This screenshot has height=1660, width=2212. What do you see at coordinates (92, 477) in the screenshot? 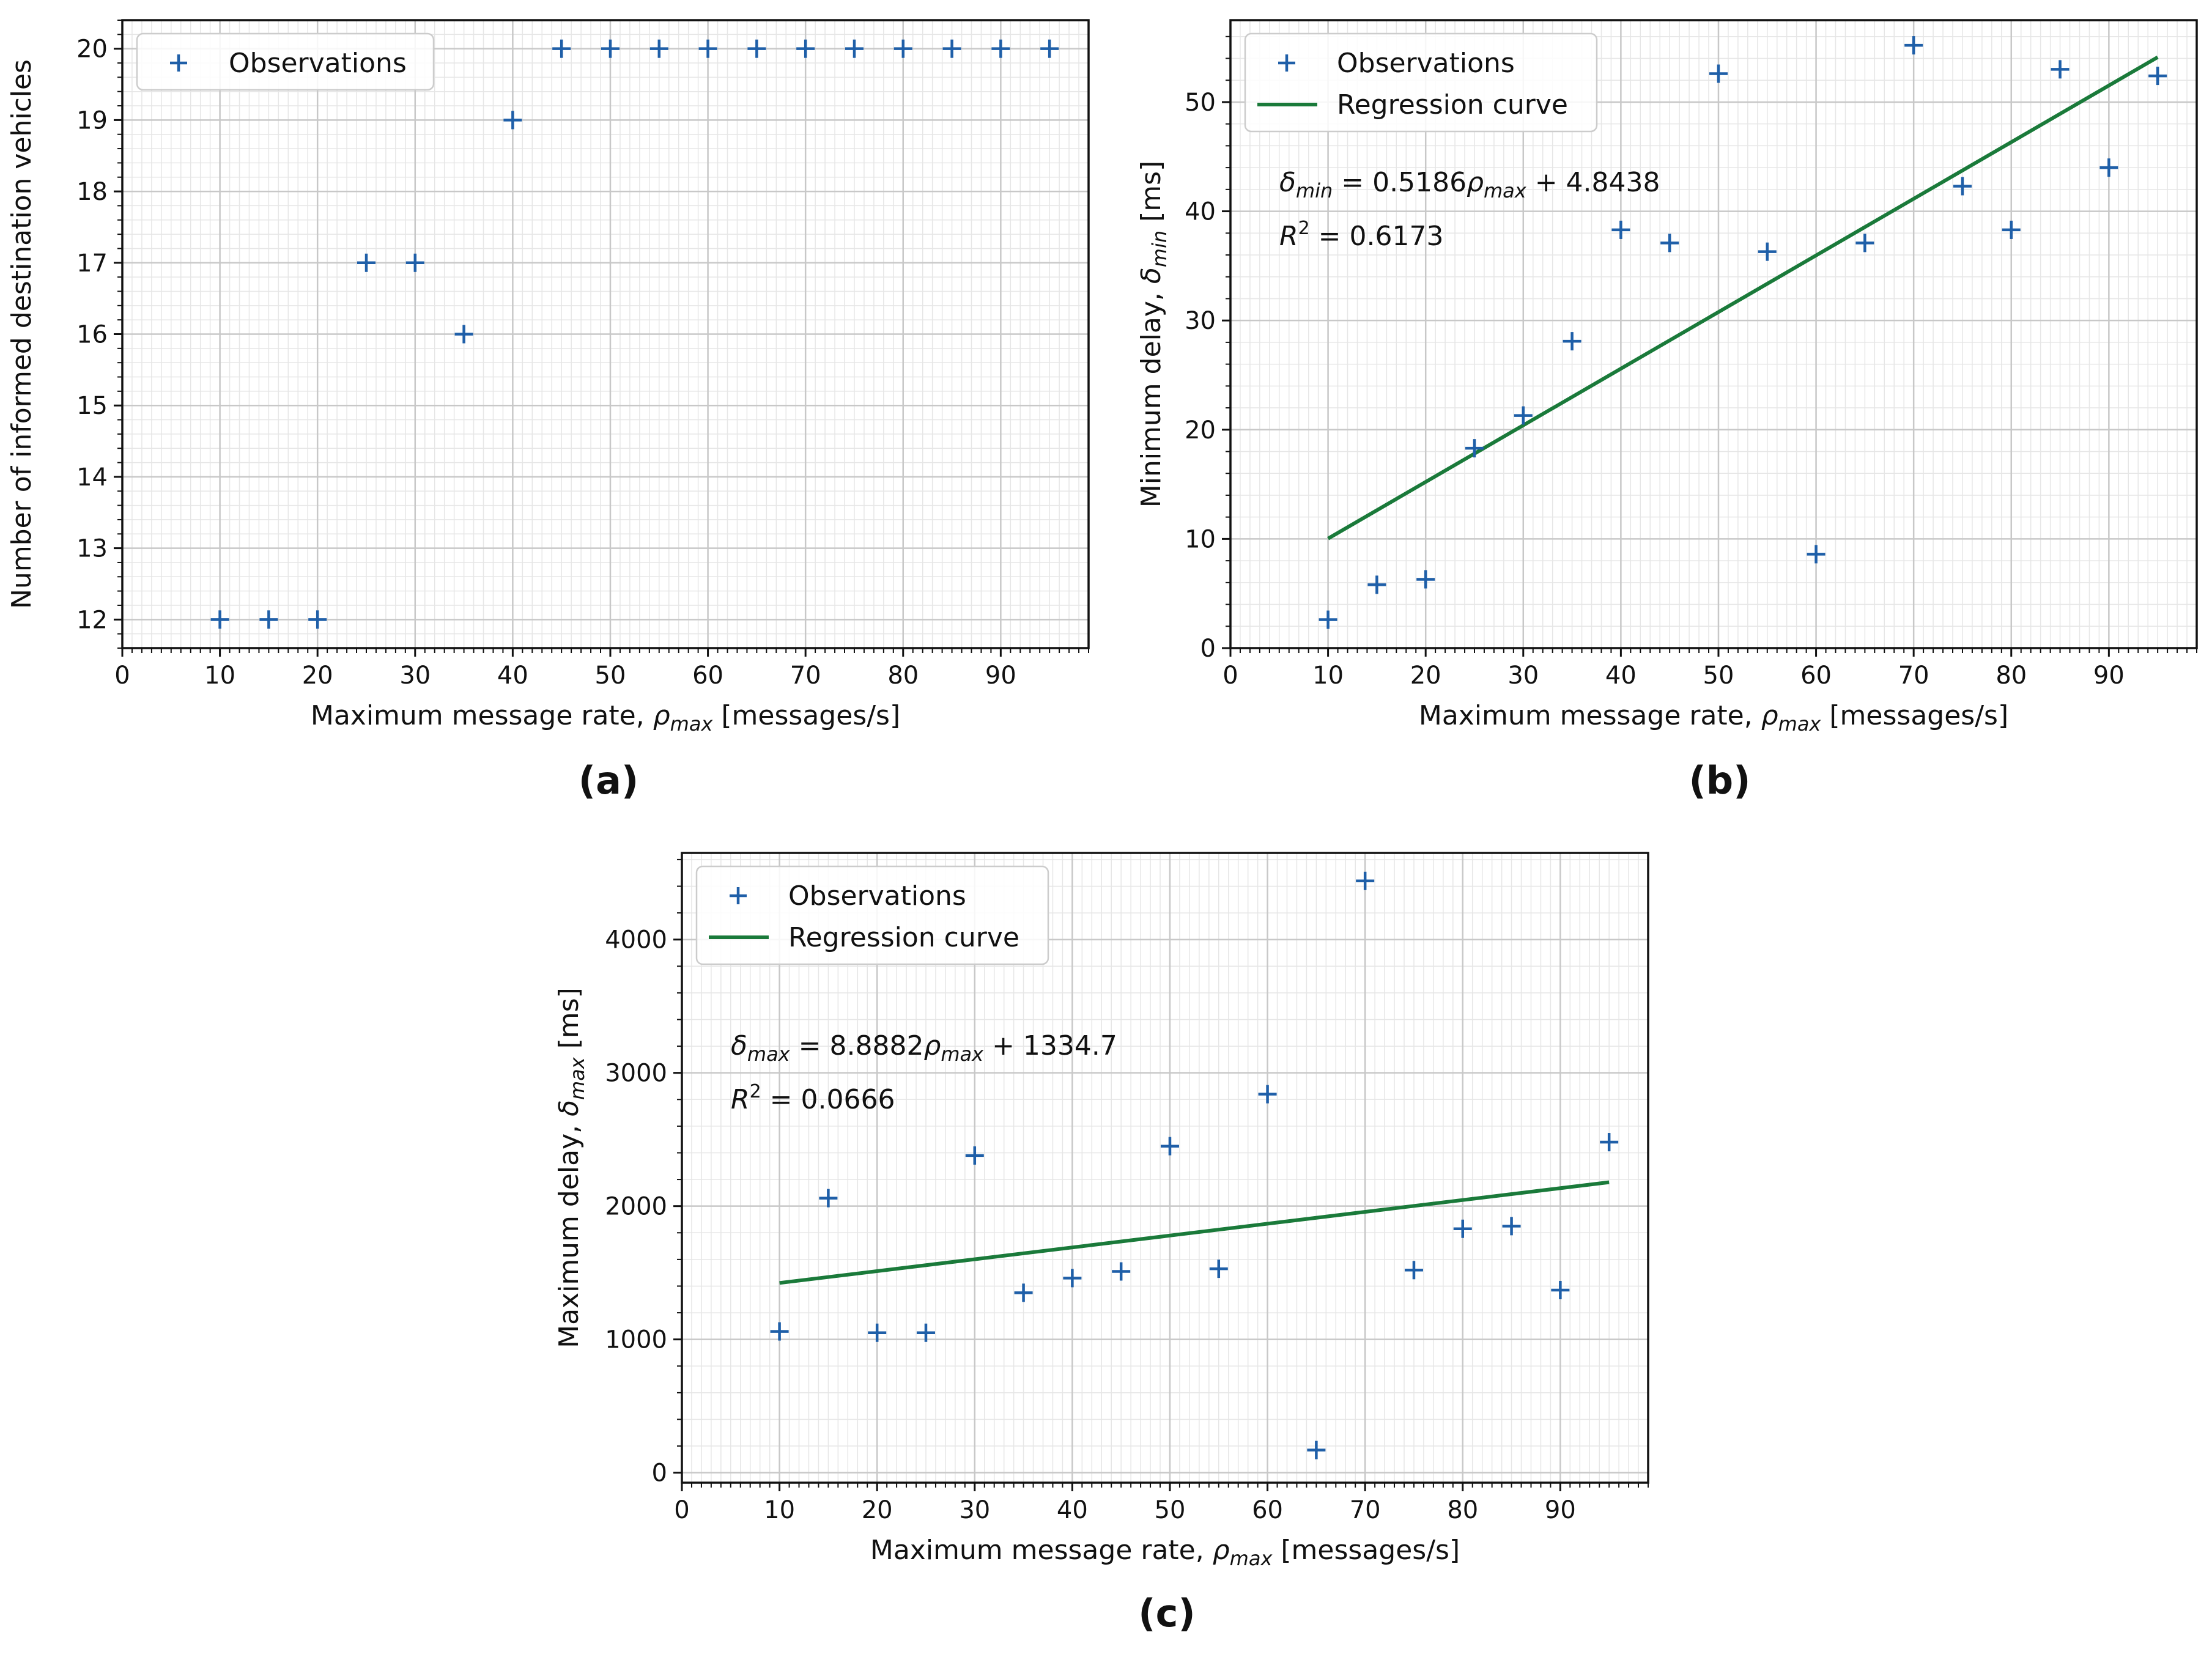
I see `y-tick-label: 14` at bounding box center [92, 477].